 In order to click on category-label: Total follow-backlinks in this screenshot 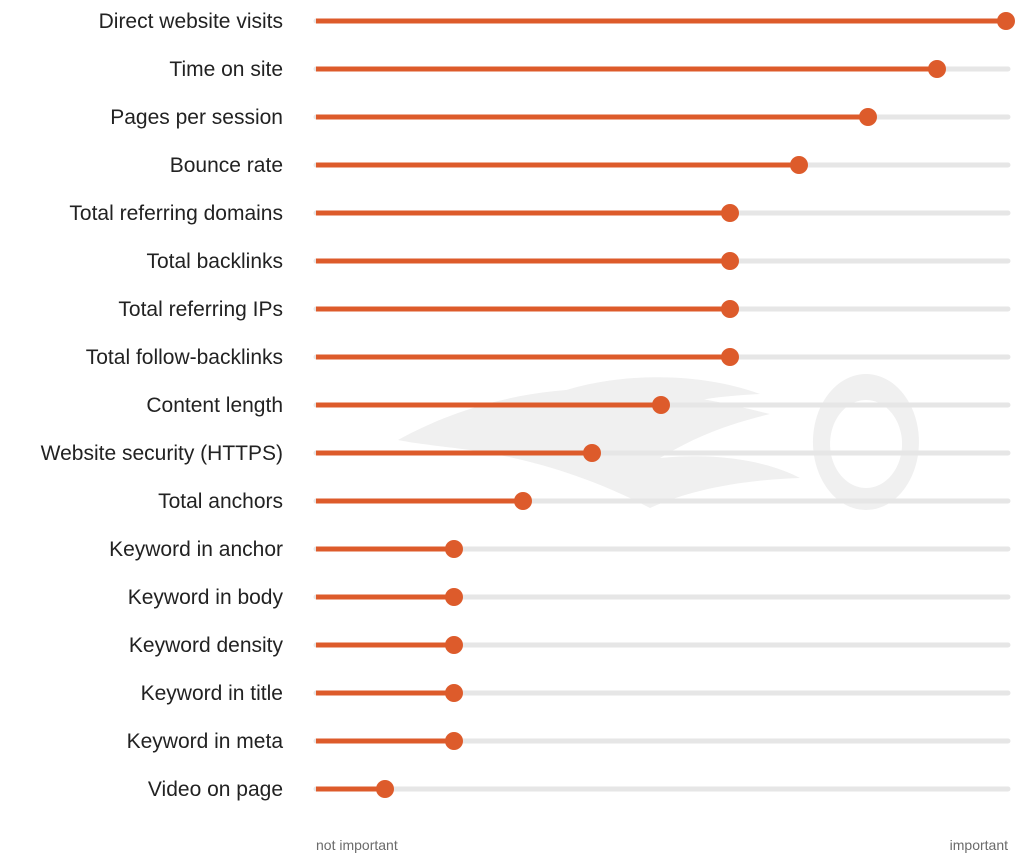, I will do `click(184, 357)`.